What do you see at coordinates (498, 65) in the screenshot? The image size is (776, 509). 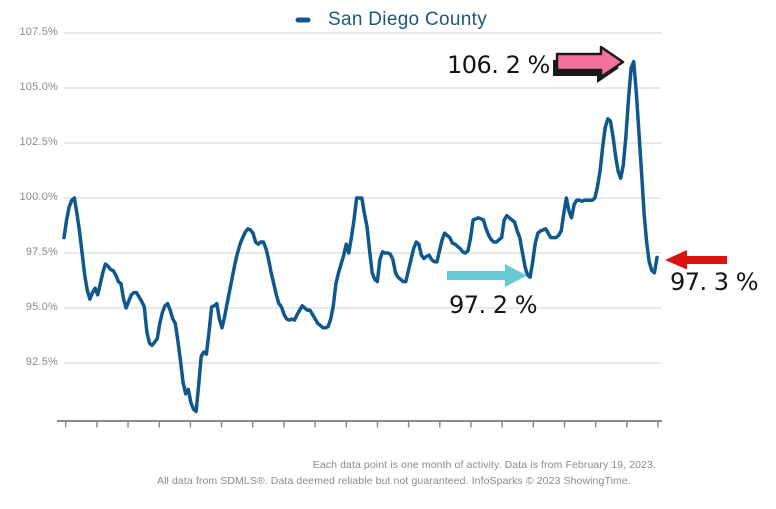 I see `peak-value-annotation: 106. 2 %` at bounding box center [498, 65].